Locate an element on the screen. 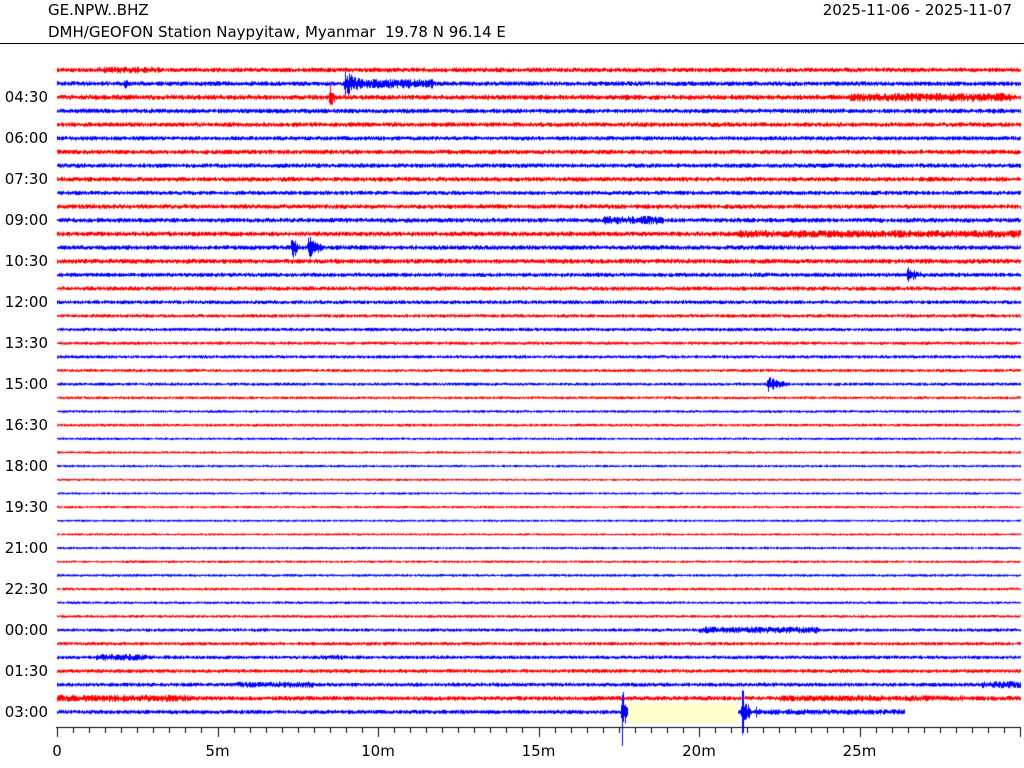 This screenshot has height=768, width=1024. y-tick-label: 00:00 is located at coordinates (26, 630).